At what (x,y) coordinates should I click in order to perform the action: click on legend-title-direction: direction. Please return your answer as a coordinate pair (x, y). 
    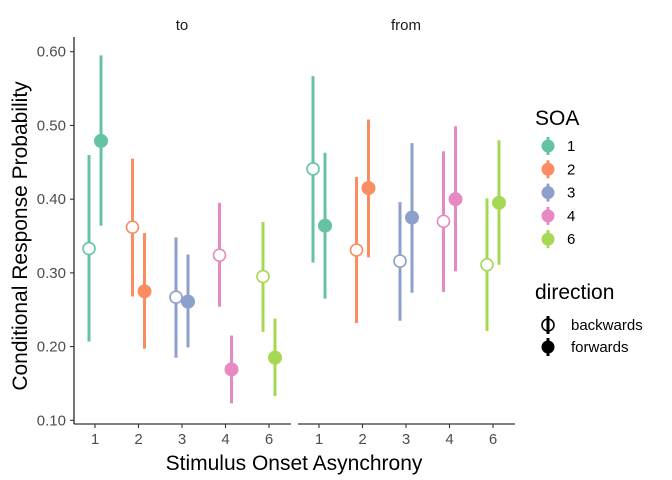
    Looking at the image, I should click on (574, 292).